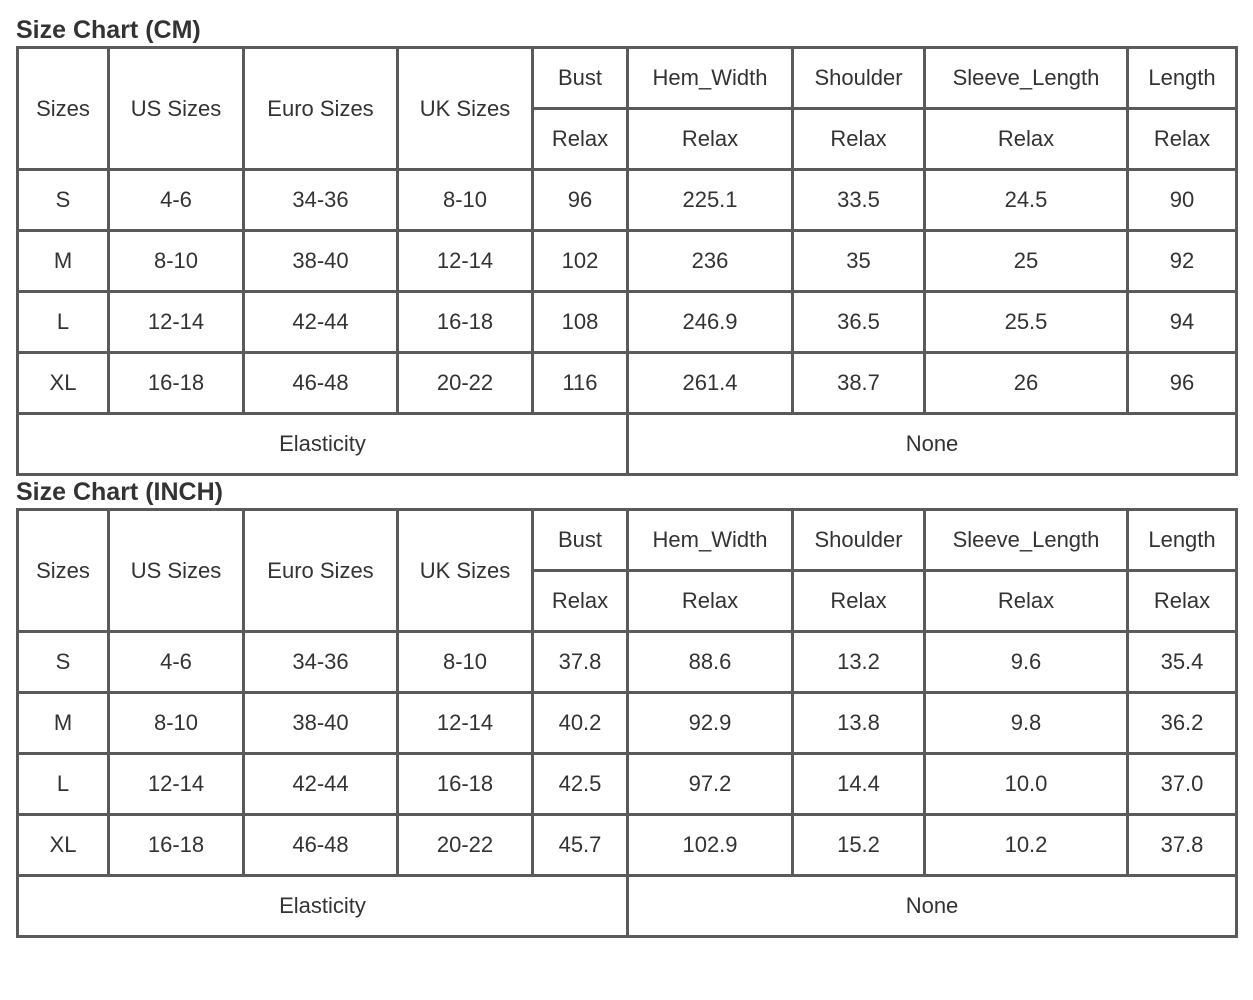  Describe the element at coordinates (1026, 261) in the screenshot. I see `cell: 25` at that location.